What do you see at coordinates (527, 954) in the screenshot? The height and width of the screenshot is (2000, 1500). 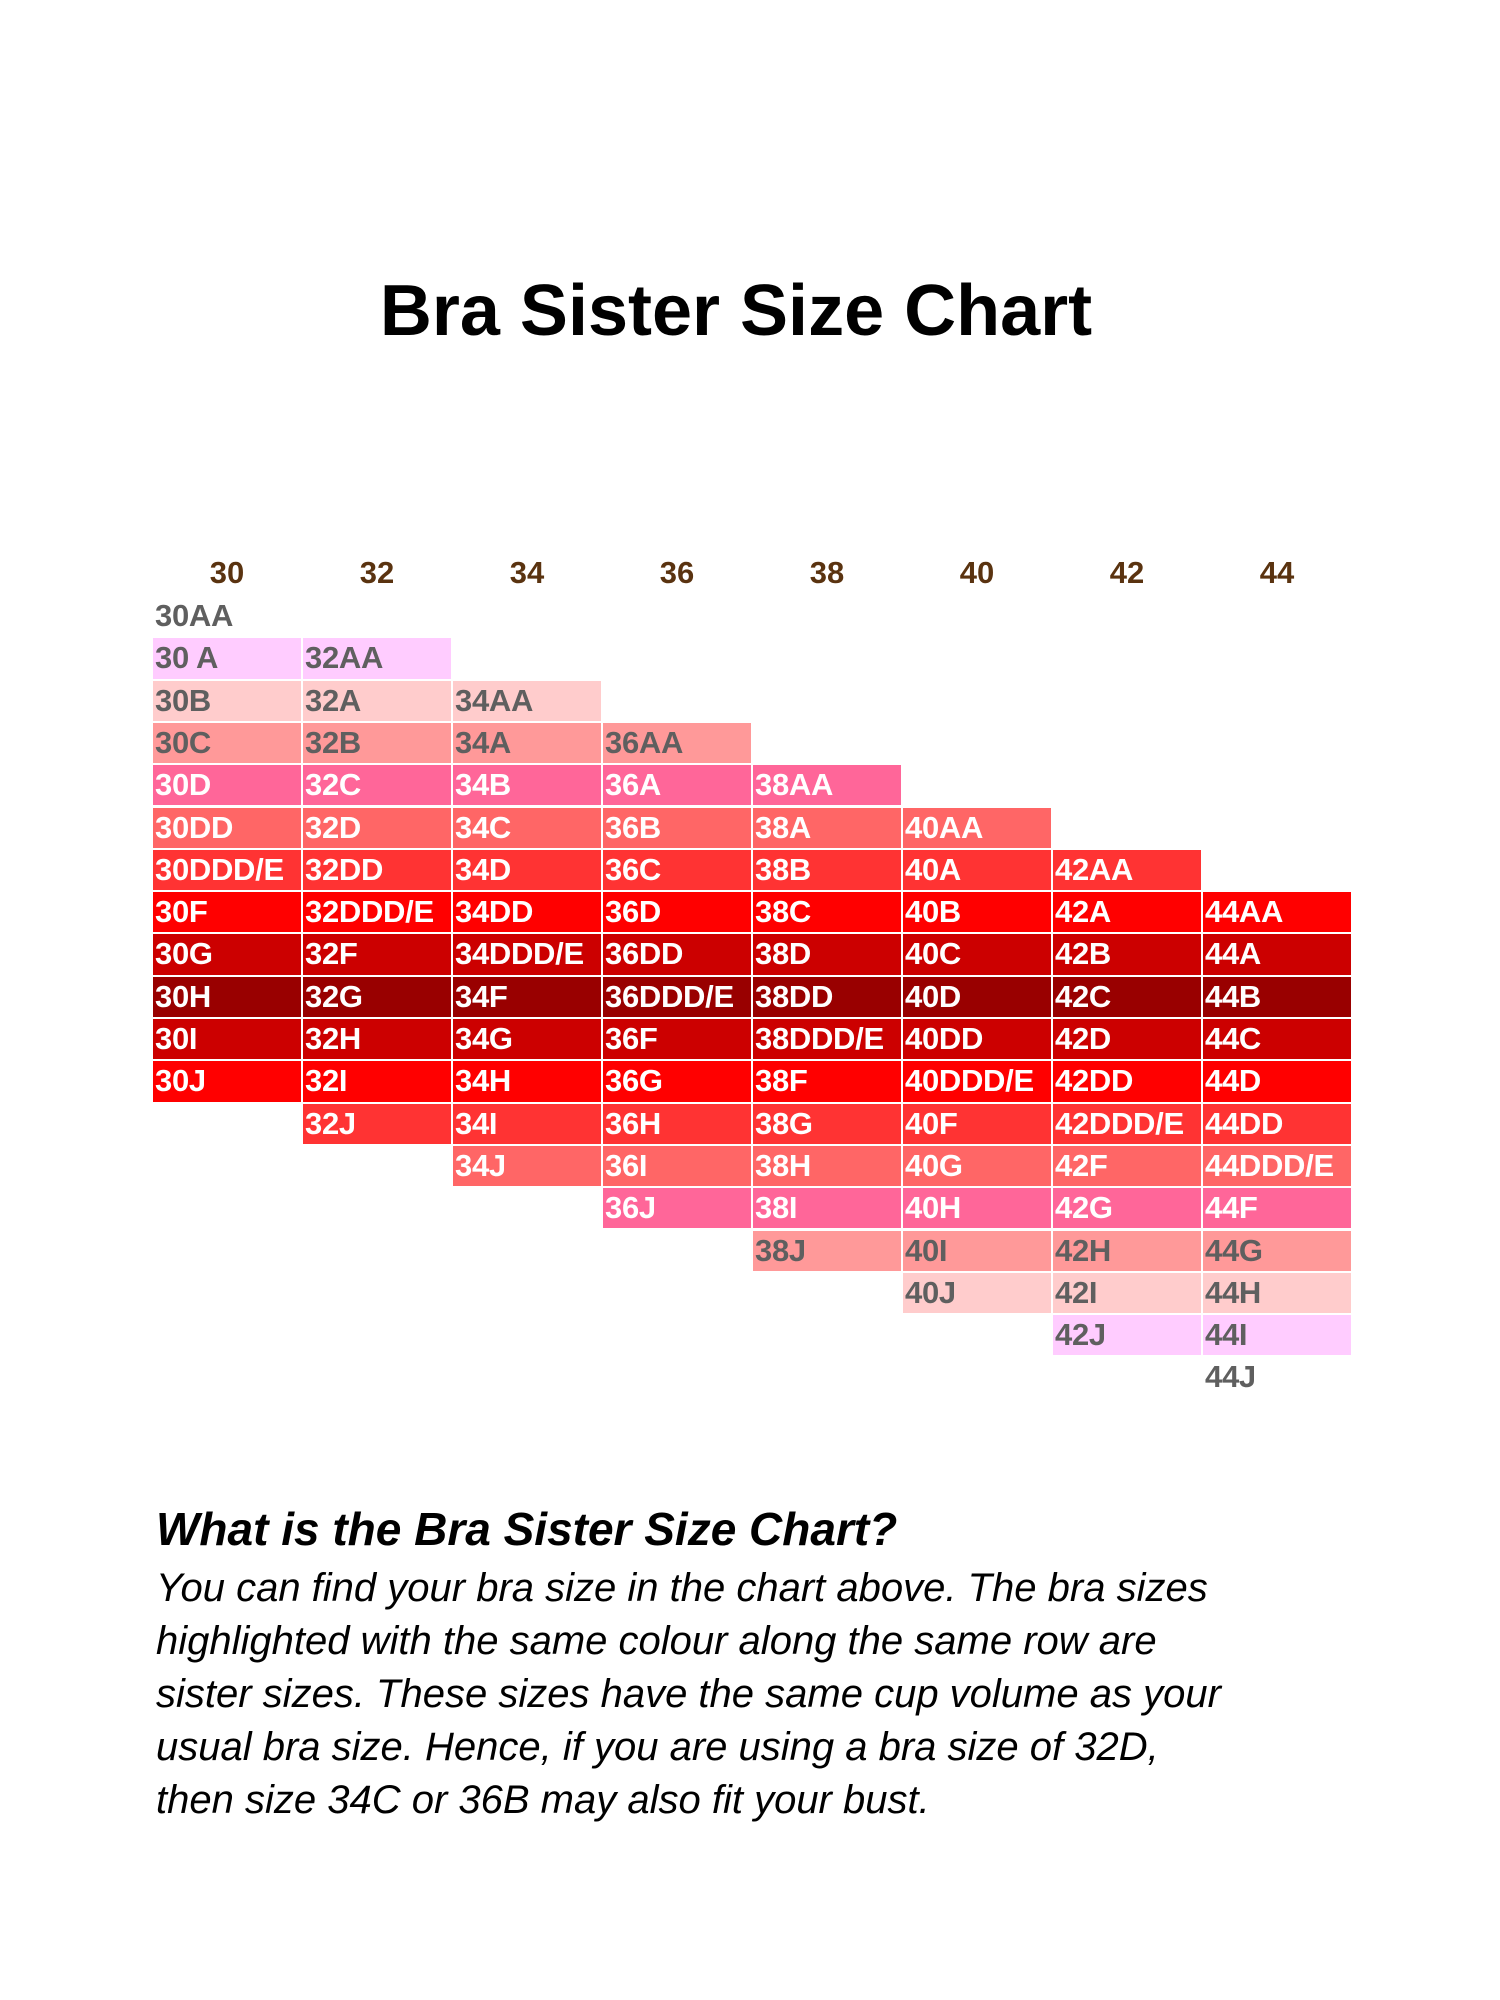 I see `size-cell: 34DDD/E` at bounding box center [527, 954].